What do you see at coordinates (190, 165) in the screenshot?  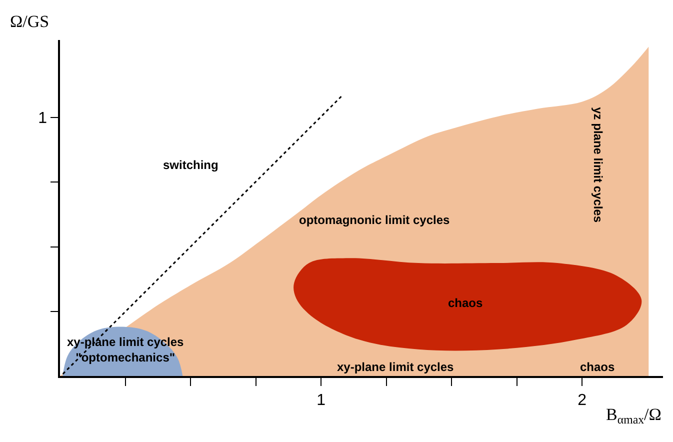 I see `annotation: switching` at bounding box center [190, 165].